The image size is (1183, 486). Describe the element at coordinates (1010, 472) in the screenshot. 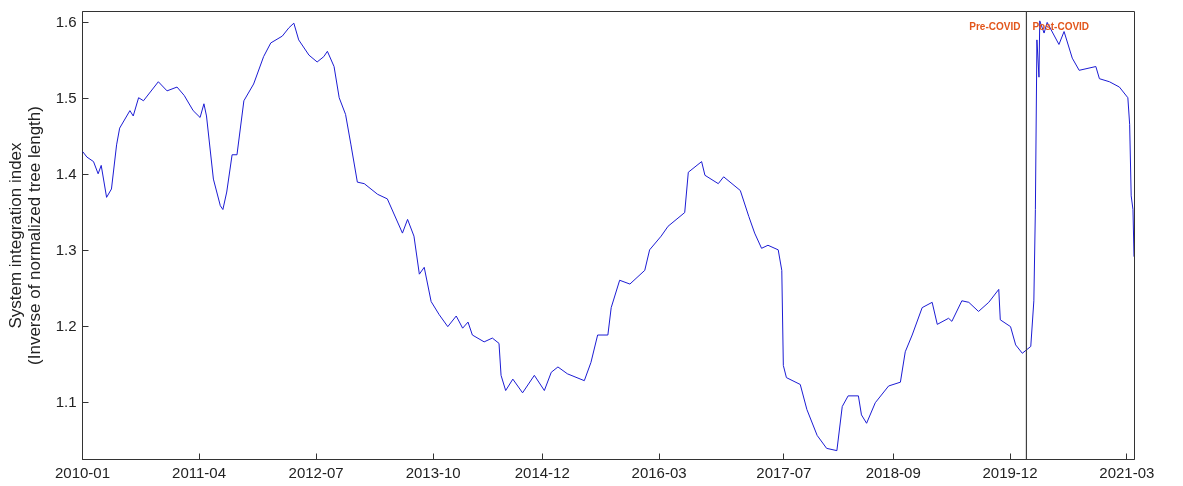

I see `x-tick-label: 2019-12` at that location.